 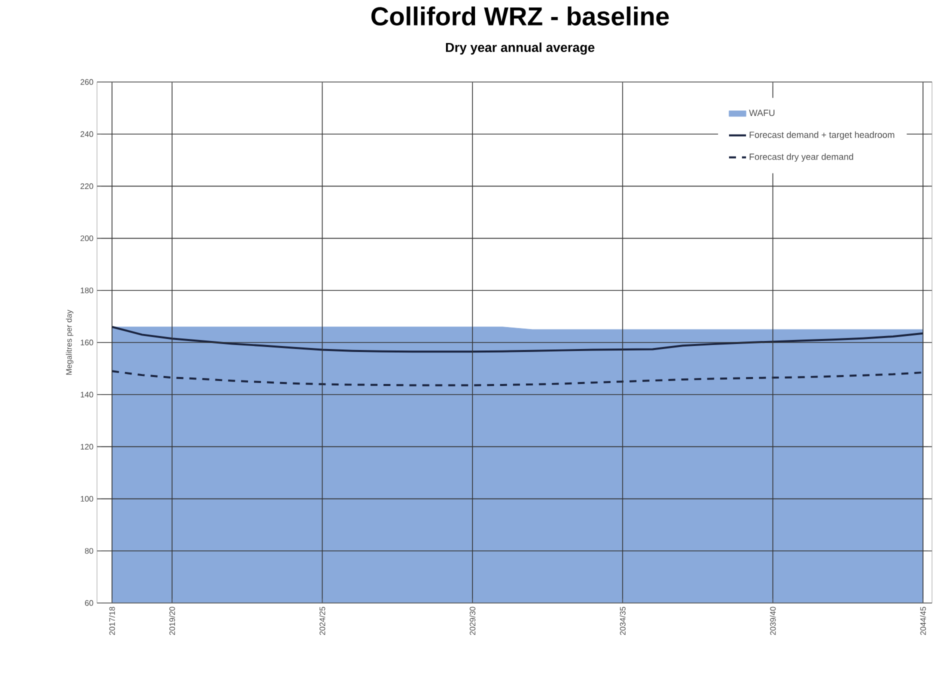 I want to click on legend-label: Forecast dry year demand, so click(x=802, y=157).